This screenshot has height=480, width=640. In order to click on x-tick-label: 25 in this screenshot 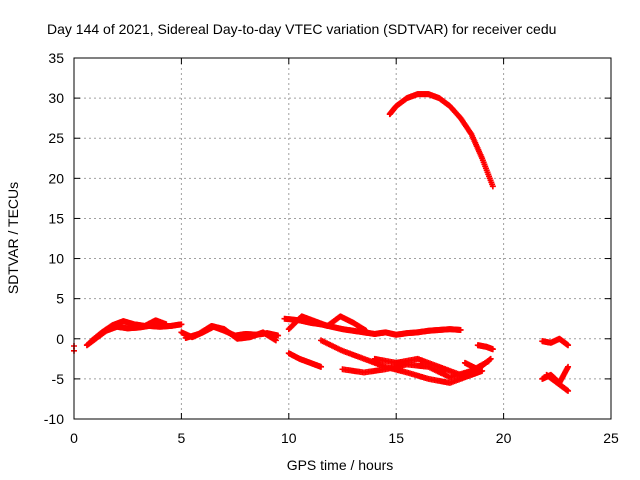, I will do `click(611, 438)`.